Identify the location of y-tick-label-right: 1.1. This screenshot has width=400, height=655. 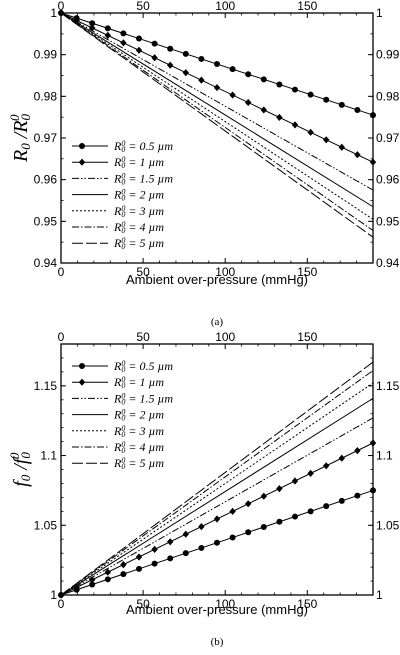
(384, 456).